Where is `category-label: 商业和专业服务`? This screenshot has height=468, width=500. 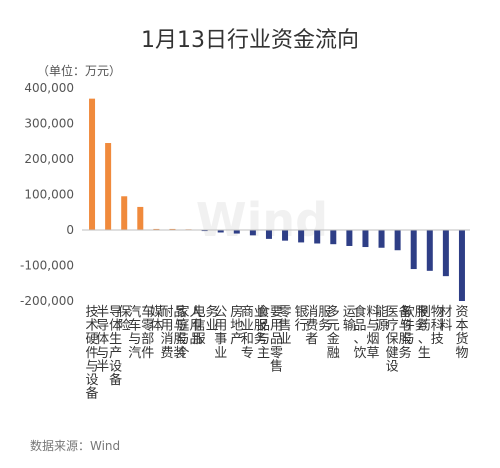
category-label: 商业和专业服务 is located at coordinates (254, 333).